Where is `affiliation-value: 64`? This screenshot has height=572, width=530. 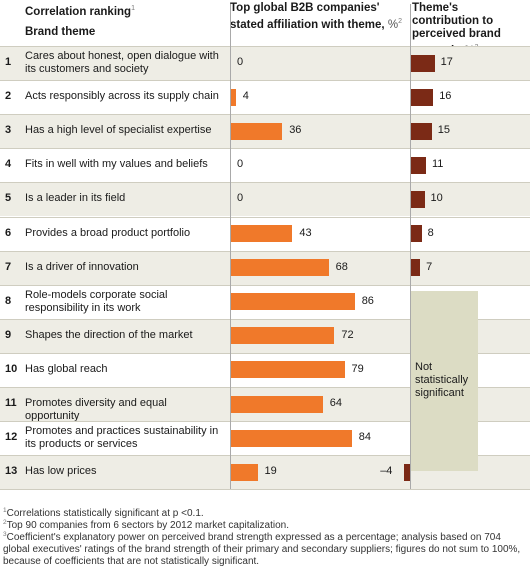 affiliation-value: 64 is located at coordinates (336, 403).